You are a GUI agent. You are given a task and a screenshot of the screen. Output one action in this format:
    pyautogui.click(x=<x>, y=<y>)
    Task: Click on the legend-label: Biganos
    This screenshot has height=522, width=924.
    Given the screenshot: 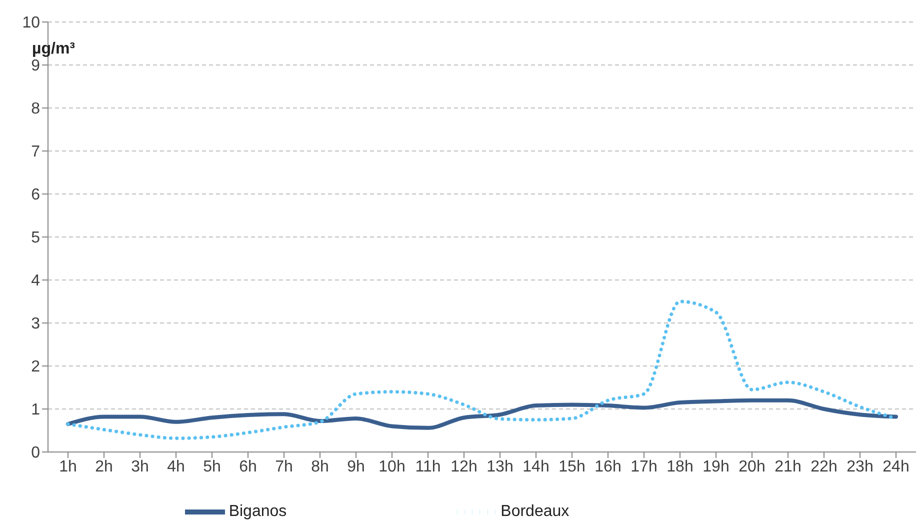 What is the action you would take?
    pyautogui.click(x=257, y=511)
    